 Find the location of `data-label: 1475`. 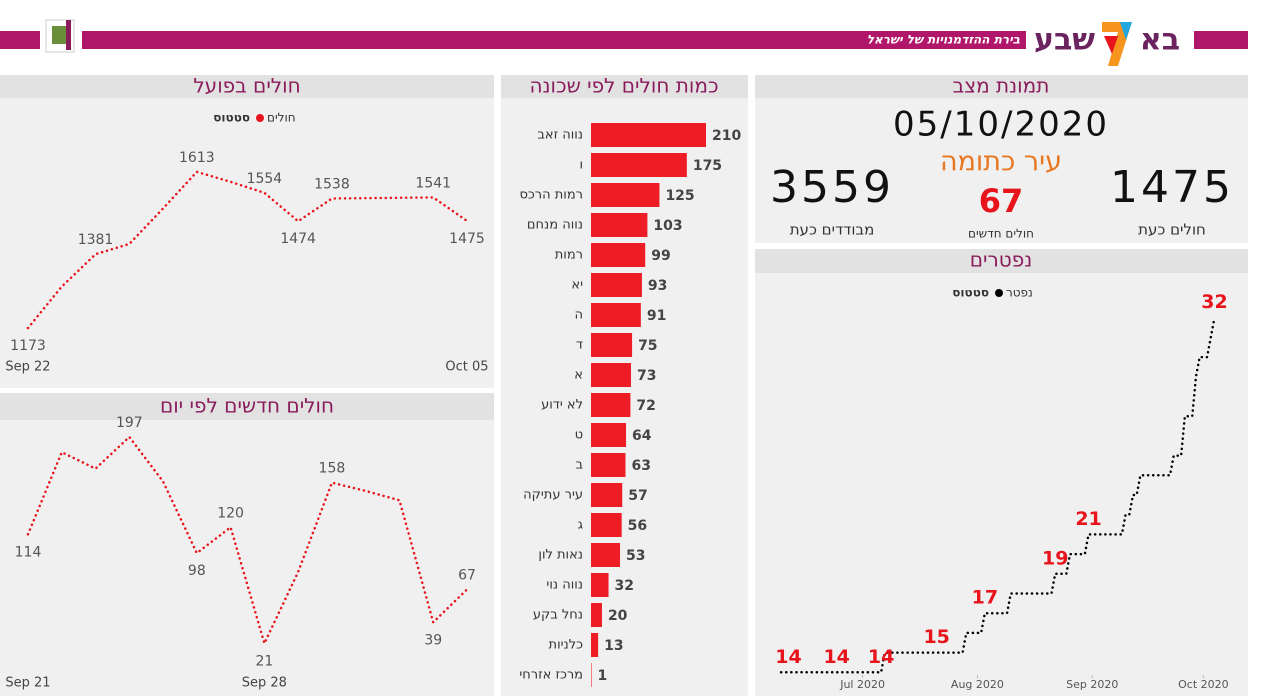

data-label: 1475 is located at coordinates (467, 239).